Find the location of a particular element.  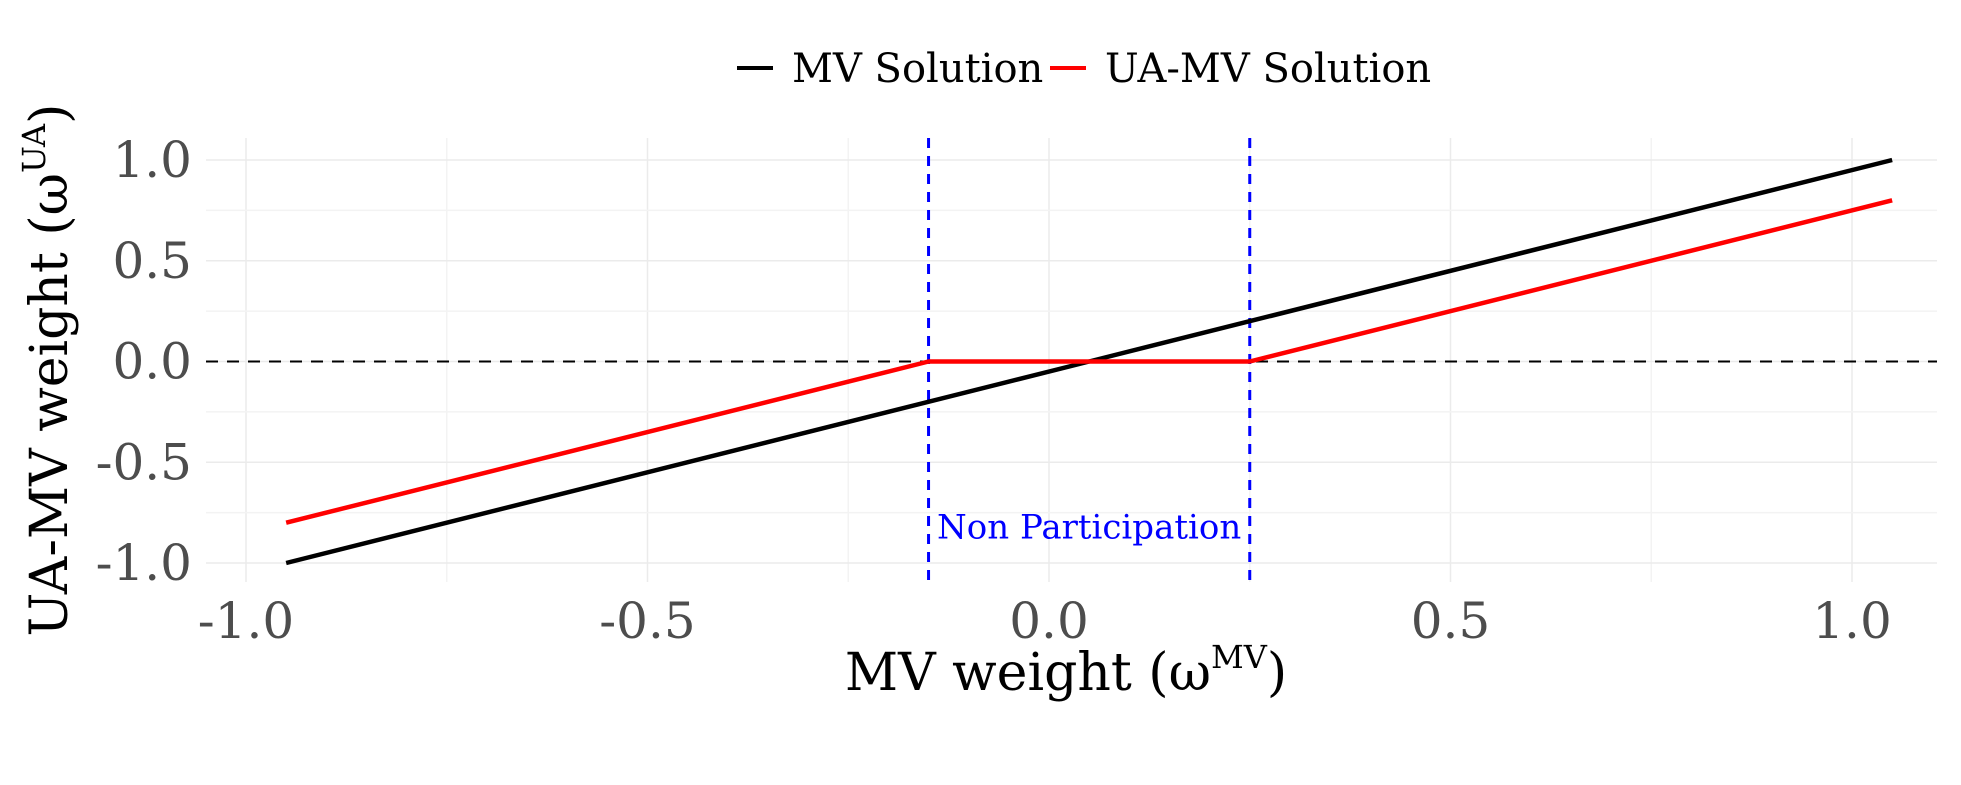

y-tick-label: 1.0 is located at coordinates (152, 160).